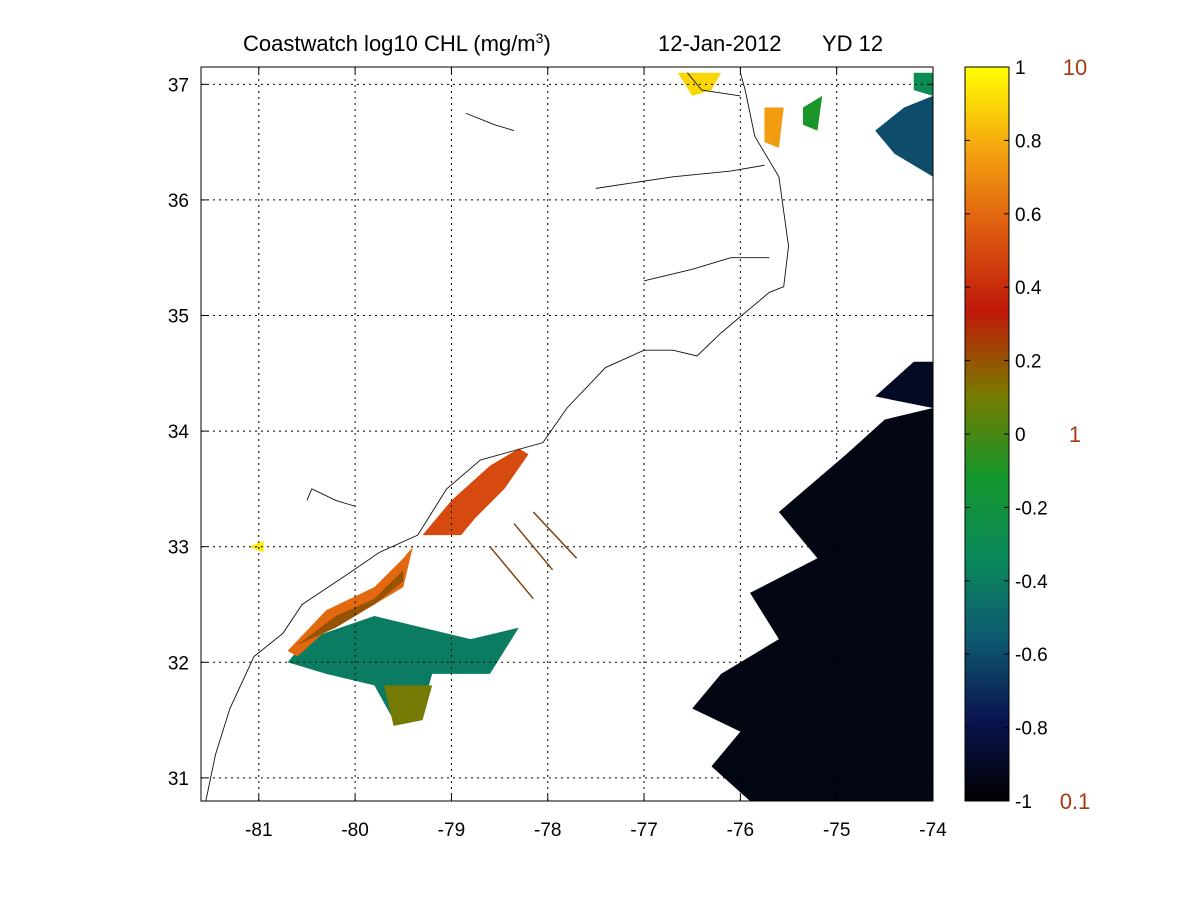 This screenshot has width=1200, height=900. I want to click on colorbar-tick-label: -1, so click(1023, 802).